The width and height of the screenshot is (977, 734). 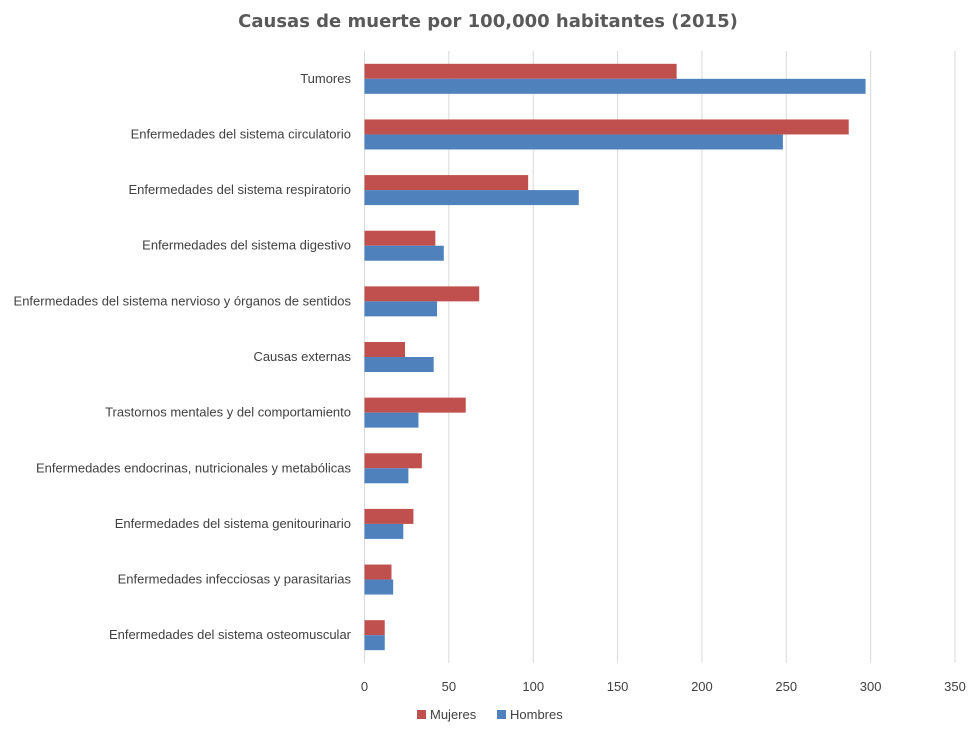 What do you see at coordinates (228, 412) in the screenshot?
I see `category-label: Trastornos mentales y del comportamiento` at bounding box center [228, 412].